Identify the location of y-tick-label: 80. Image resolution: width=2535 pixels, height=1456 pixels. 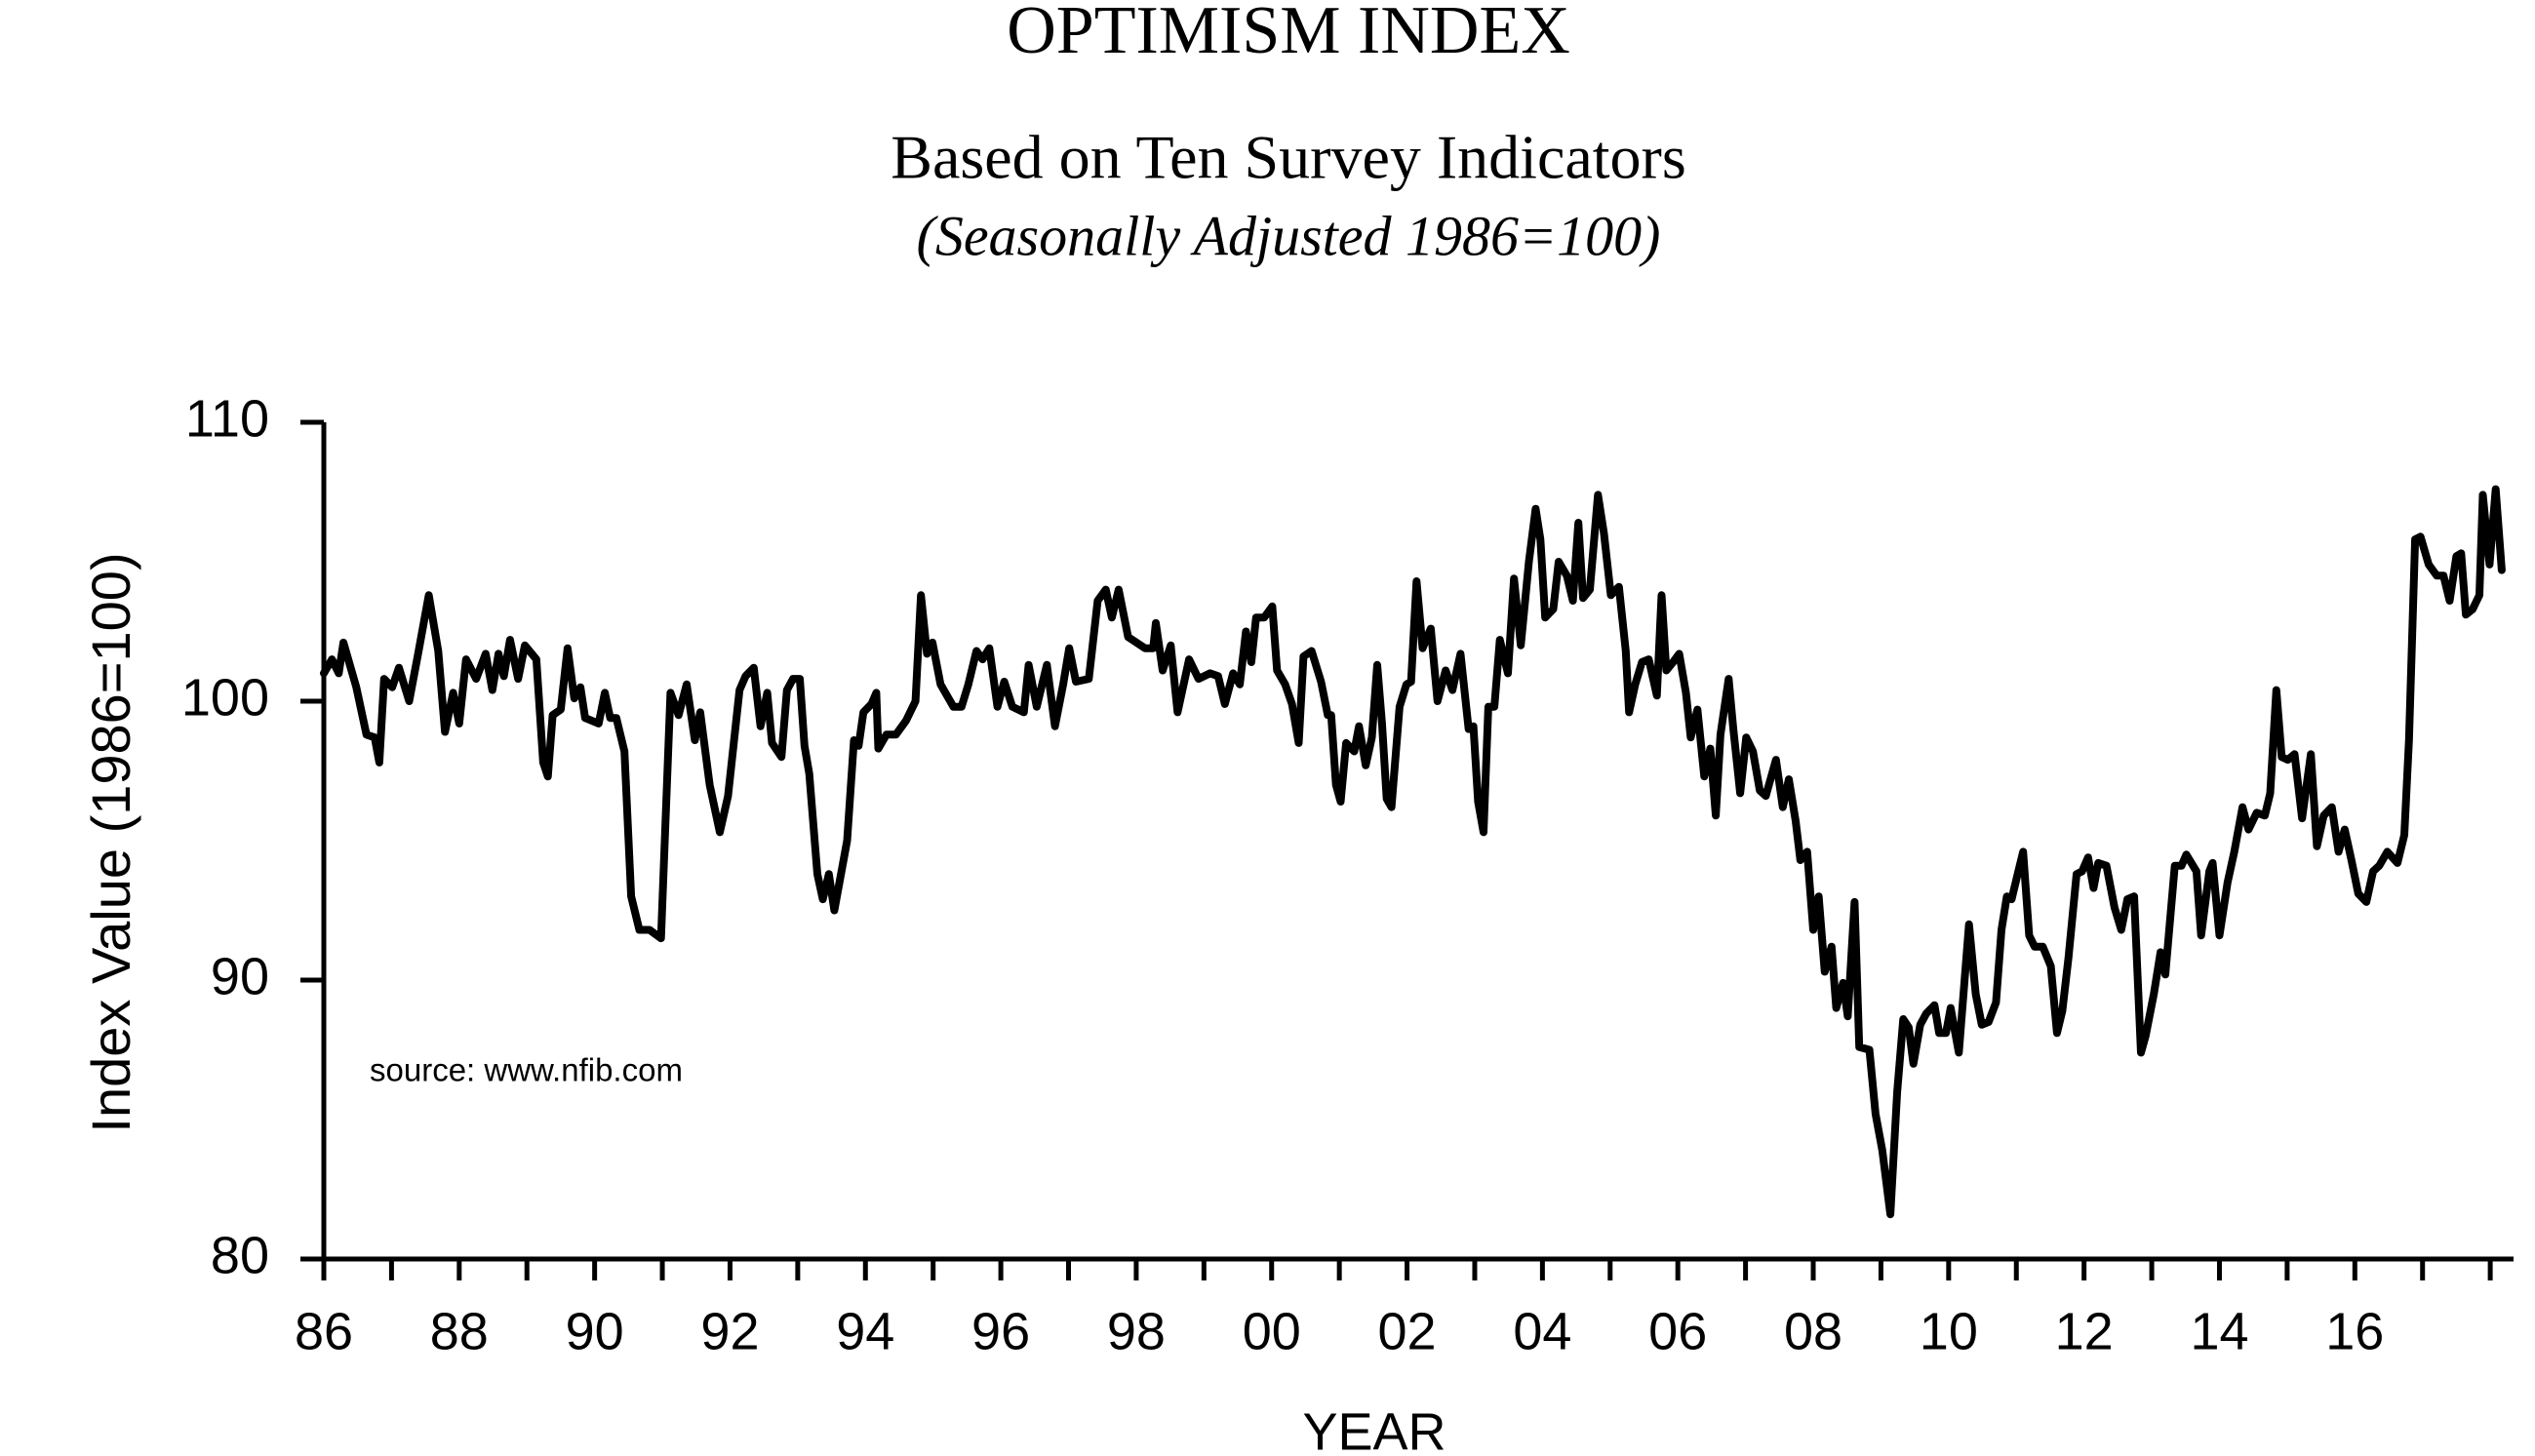
(240, 1255).